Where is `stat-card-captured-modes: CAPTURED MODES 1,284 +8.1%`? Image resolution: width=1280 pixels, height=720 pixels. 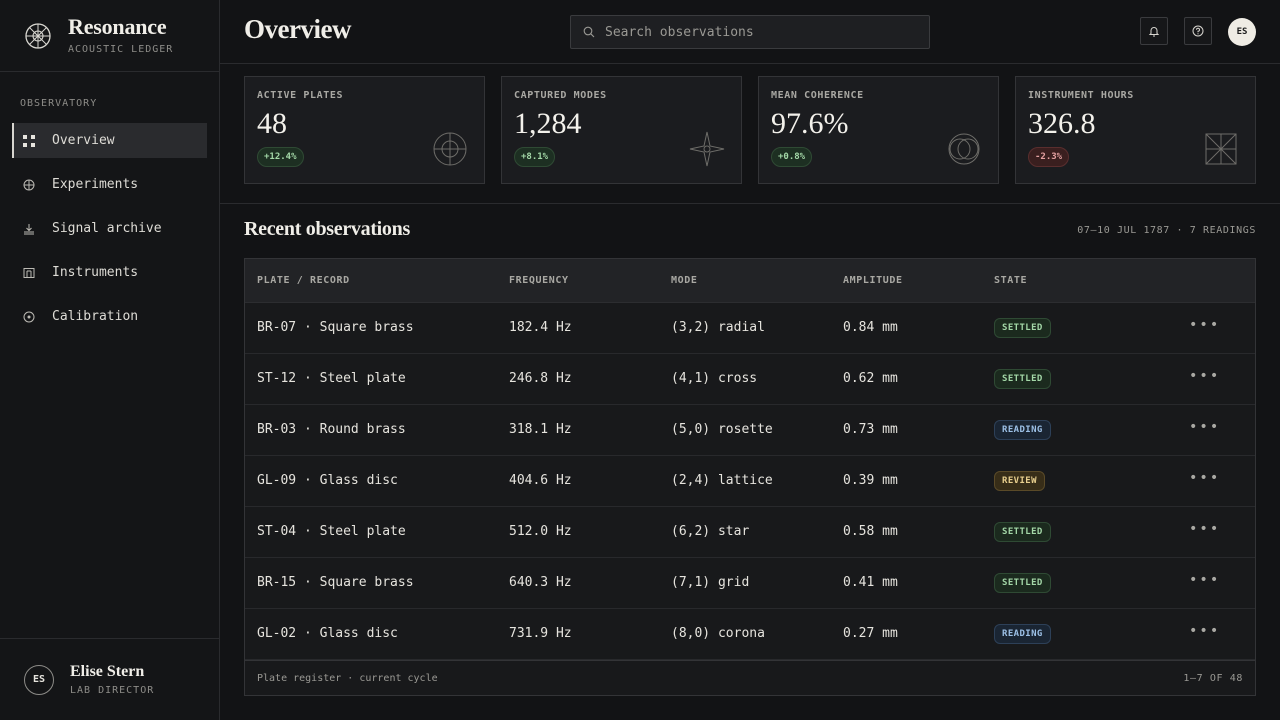 stat-card-captured-modes: CAPTURED MODES 1,284 +8.1% is located at coordinates (621, 130).